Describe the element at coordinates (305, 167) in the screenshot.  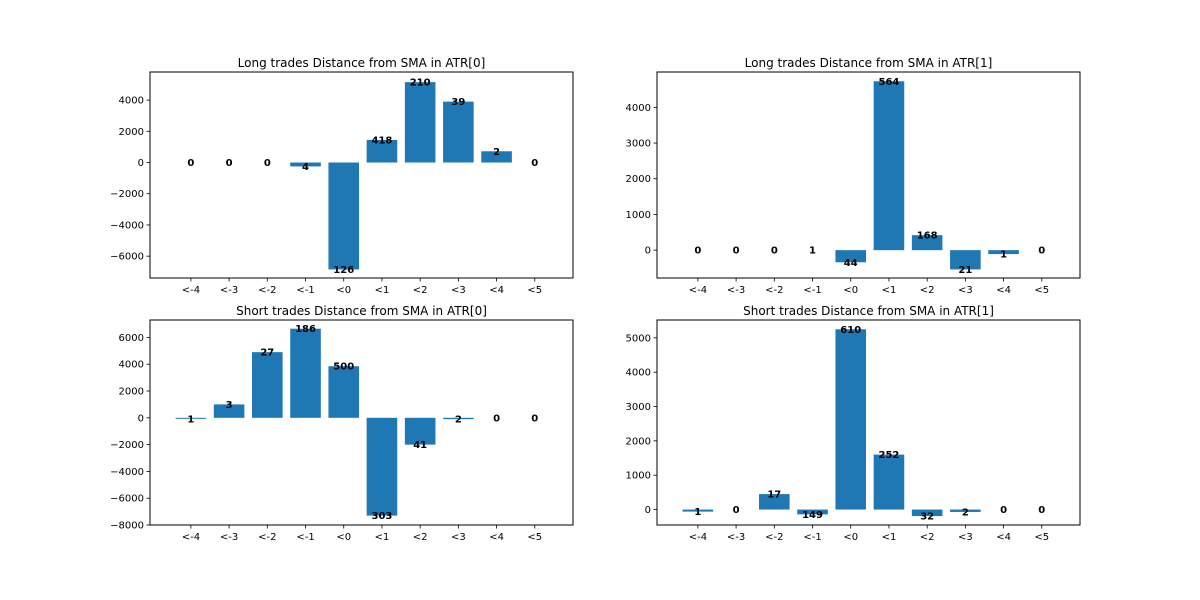
I see `data-label: 4` at that location.